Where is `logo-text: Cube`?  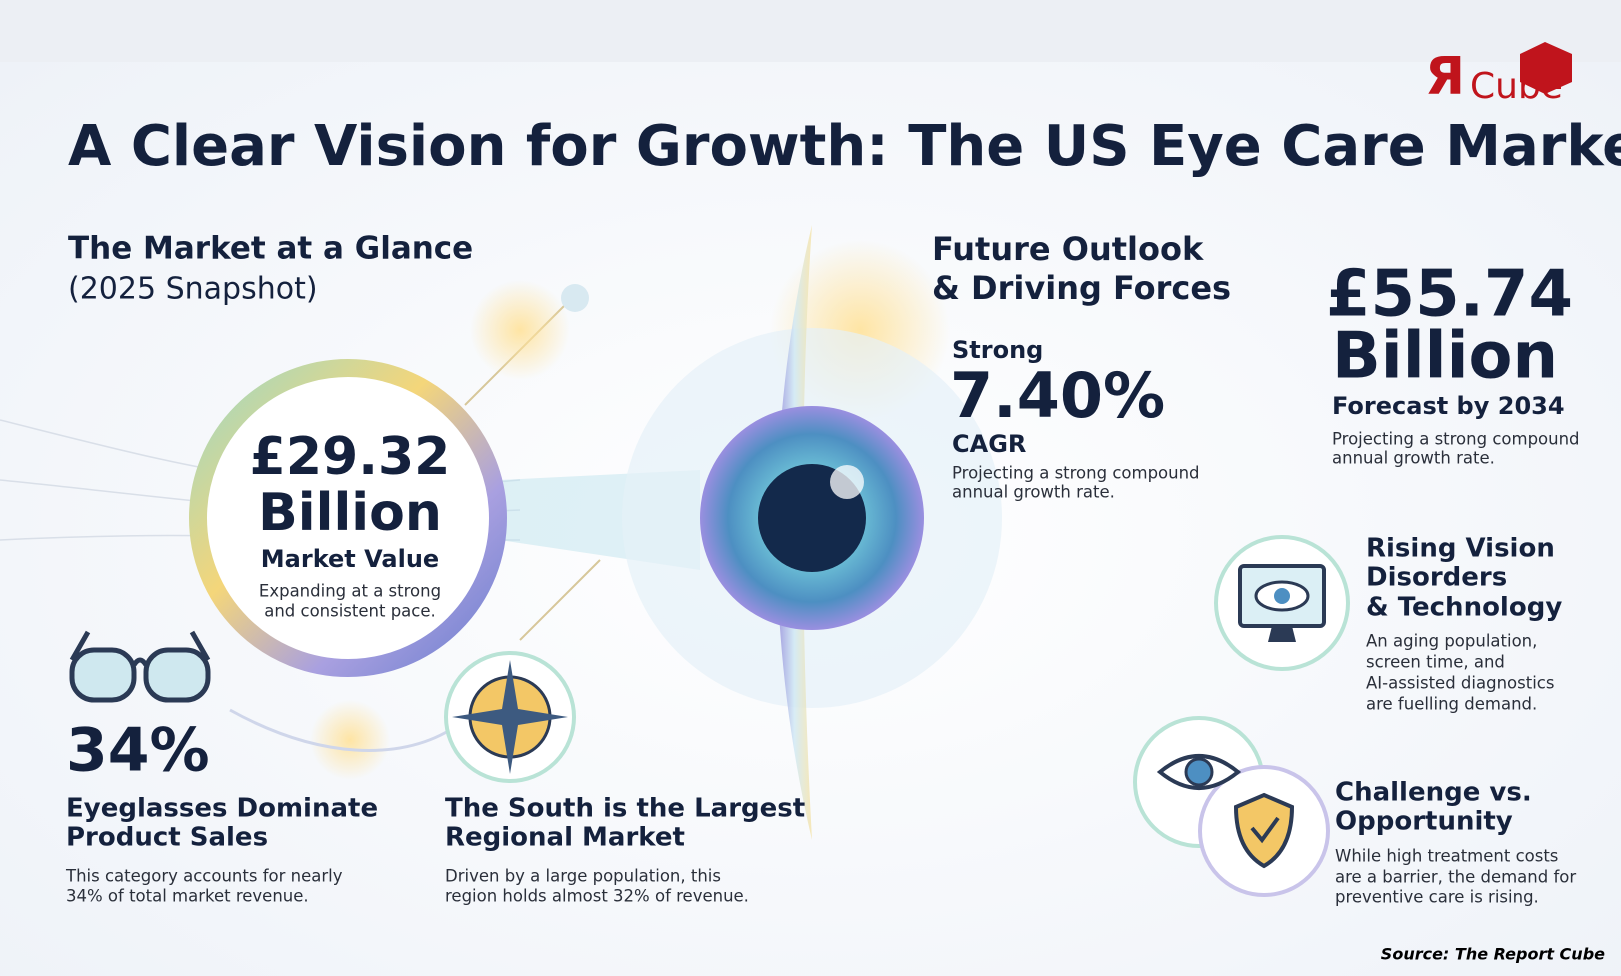
logo-text: Cube is located at coordinates (1516, 86).